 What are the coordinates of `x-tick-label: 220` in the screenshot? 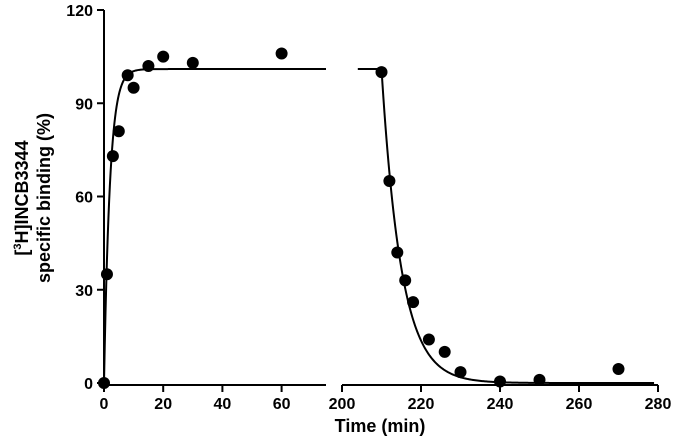 It's located at (421, 404).